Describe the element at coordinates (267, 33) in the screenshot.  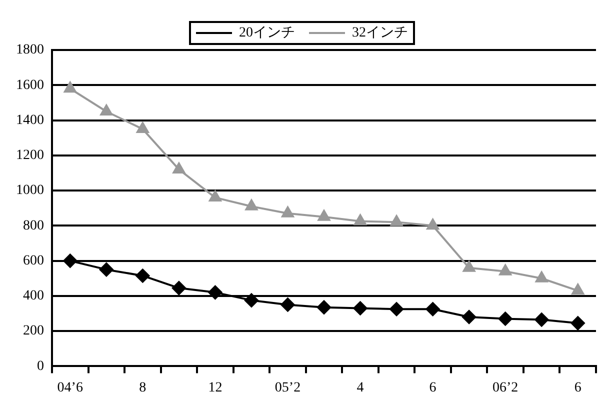
I see `legend-label: 20インチ` at that location.